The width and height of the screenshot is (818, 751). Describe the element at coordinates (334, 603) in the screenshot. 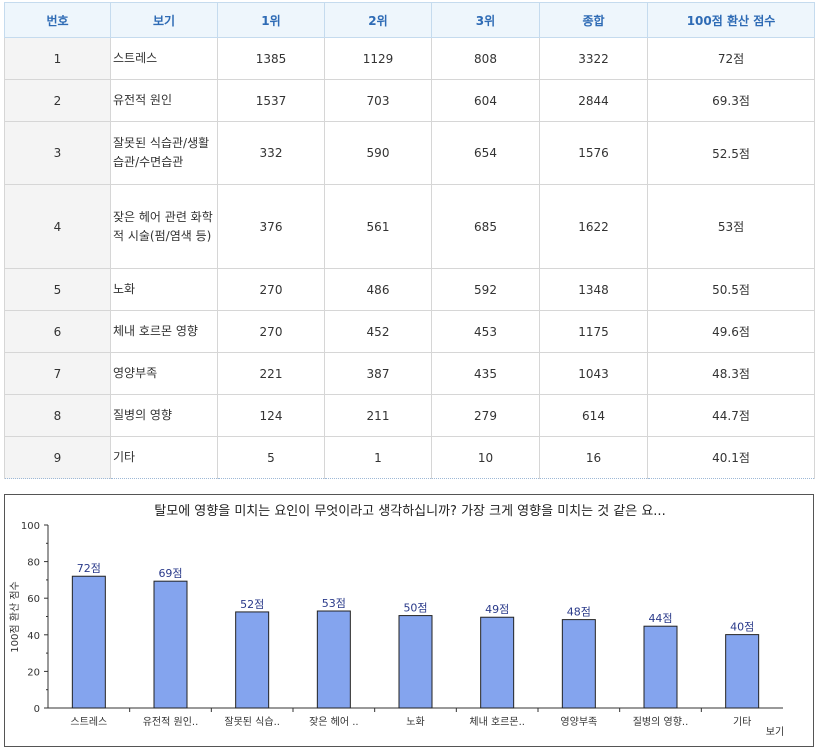

I see `bar-value-label: 53점` at that location.